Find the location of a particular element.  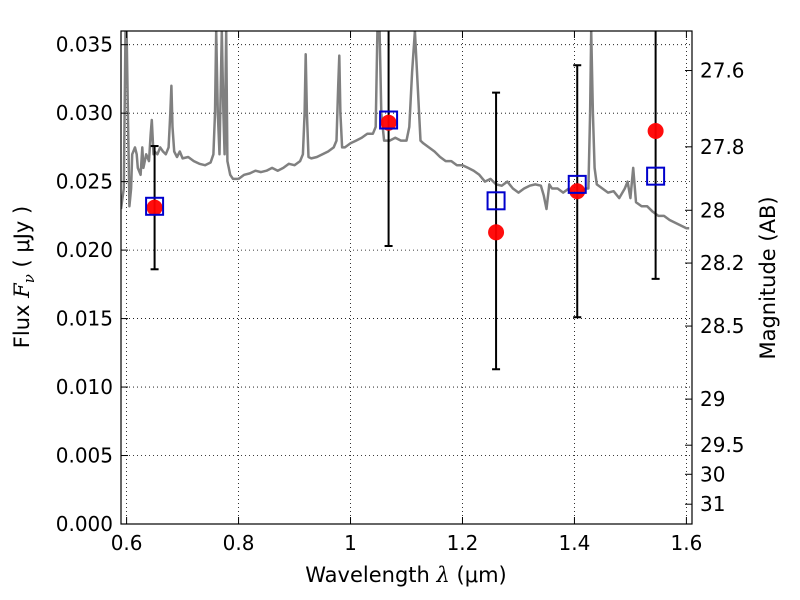

y-tick-label: 0.030 is located at coordinates (84, 113).